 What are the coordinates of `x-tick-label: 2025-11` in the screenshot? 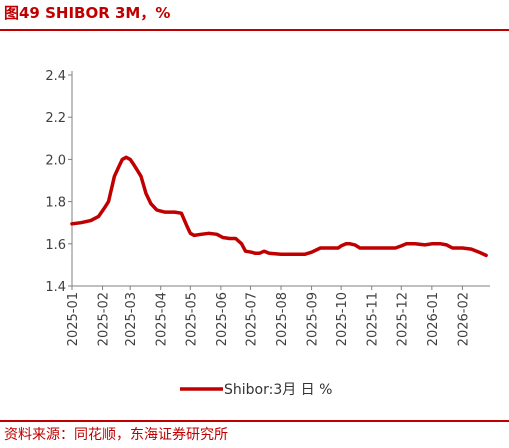 It's located at (373, 319).